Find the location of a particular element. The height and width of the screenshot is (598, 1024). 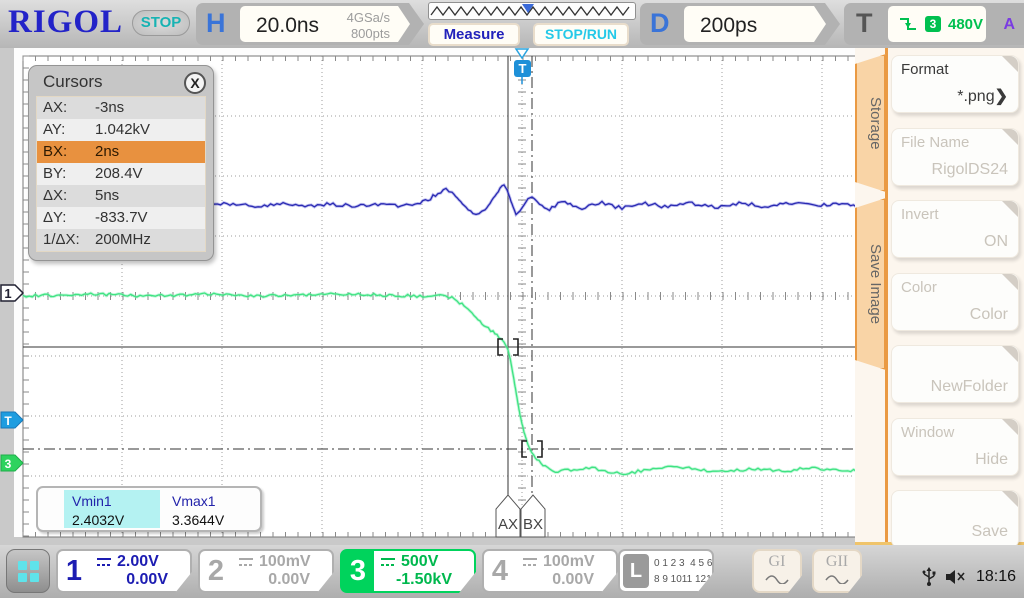

delay-value: 200ps is located at coordinates (729, 25).